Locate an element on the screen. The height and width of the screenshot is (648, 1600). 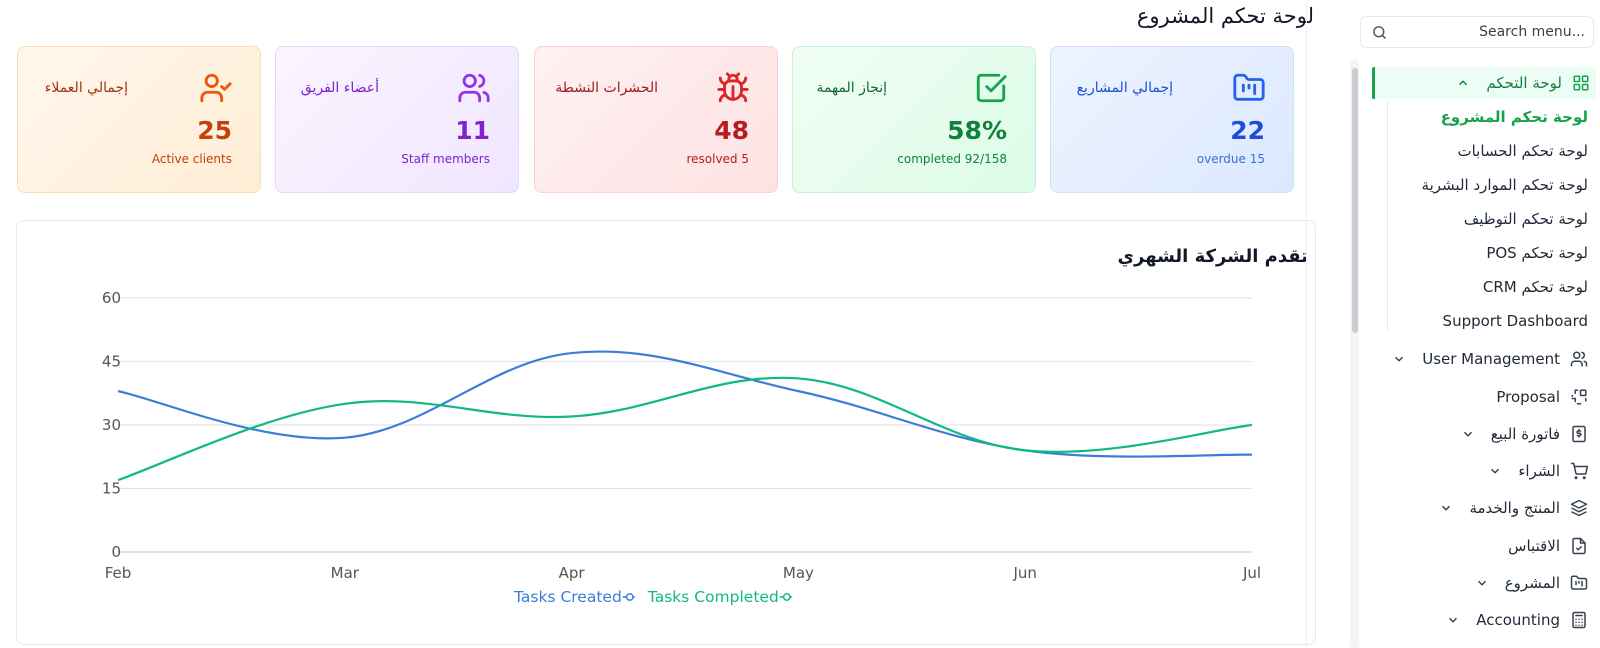
stat-card-projects is located at coordinates (1172, 119).